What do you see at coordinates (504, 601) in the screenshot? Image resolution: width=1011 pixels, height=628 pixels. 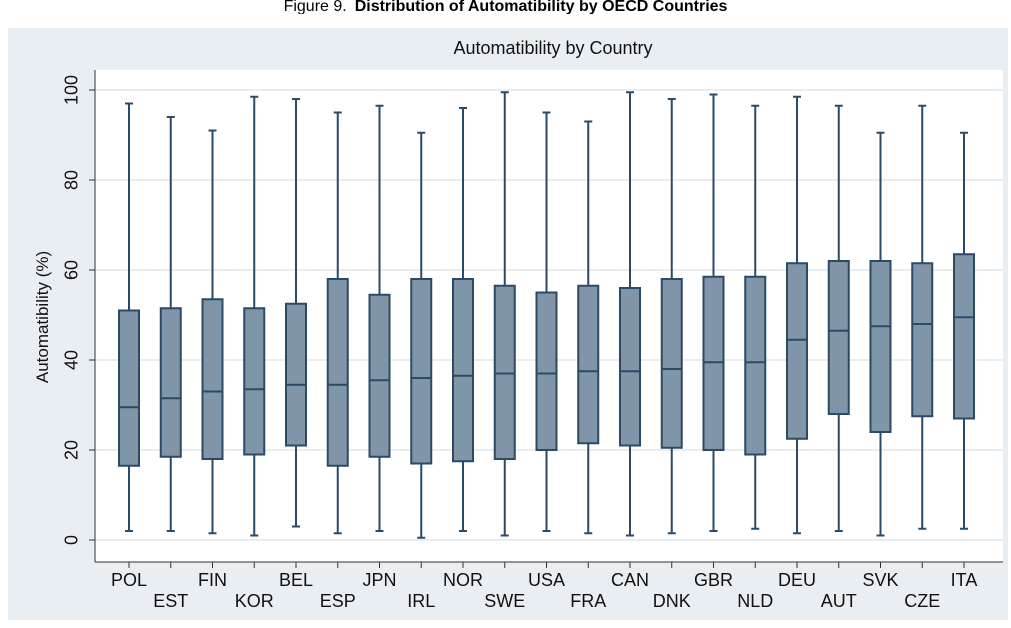 I see `x-category-label: SWE` at bounding box center [504, 601].